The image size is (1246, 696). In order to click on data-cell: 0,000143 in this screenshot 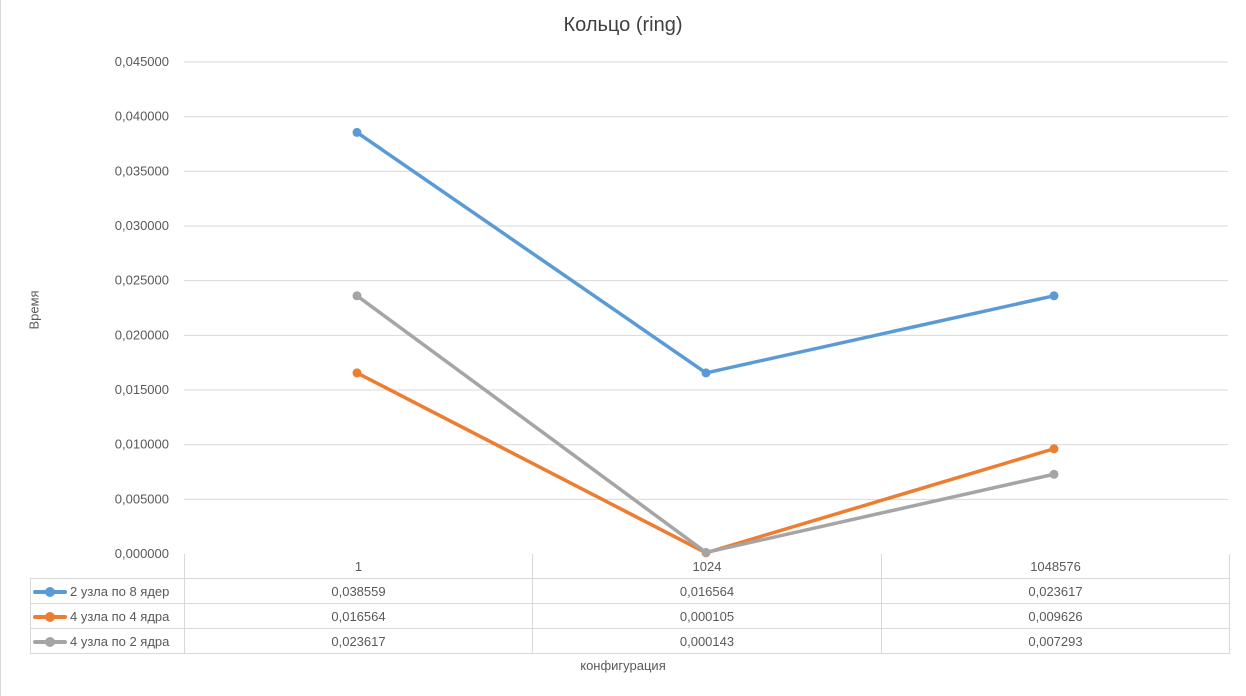, I will do `click(707, 641)`.